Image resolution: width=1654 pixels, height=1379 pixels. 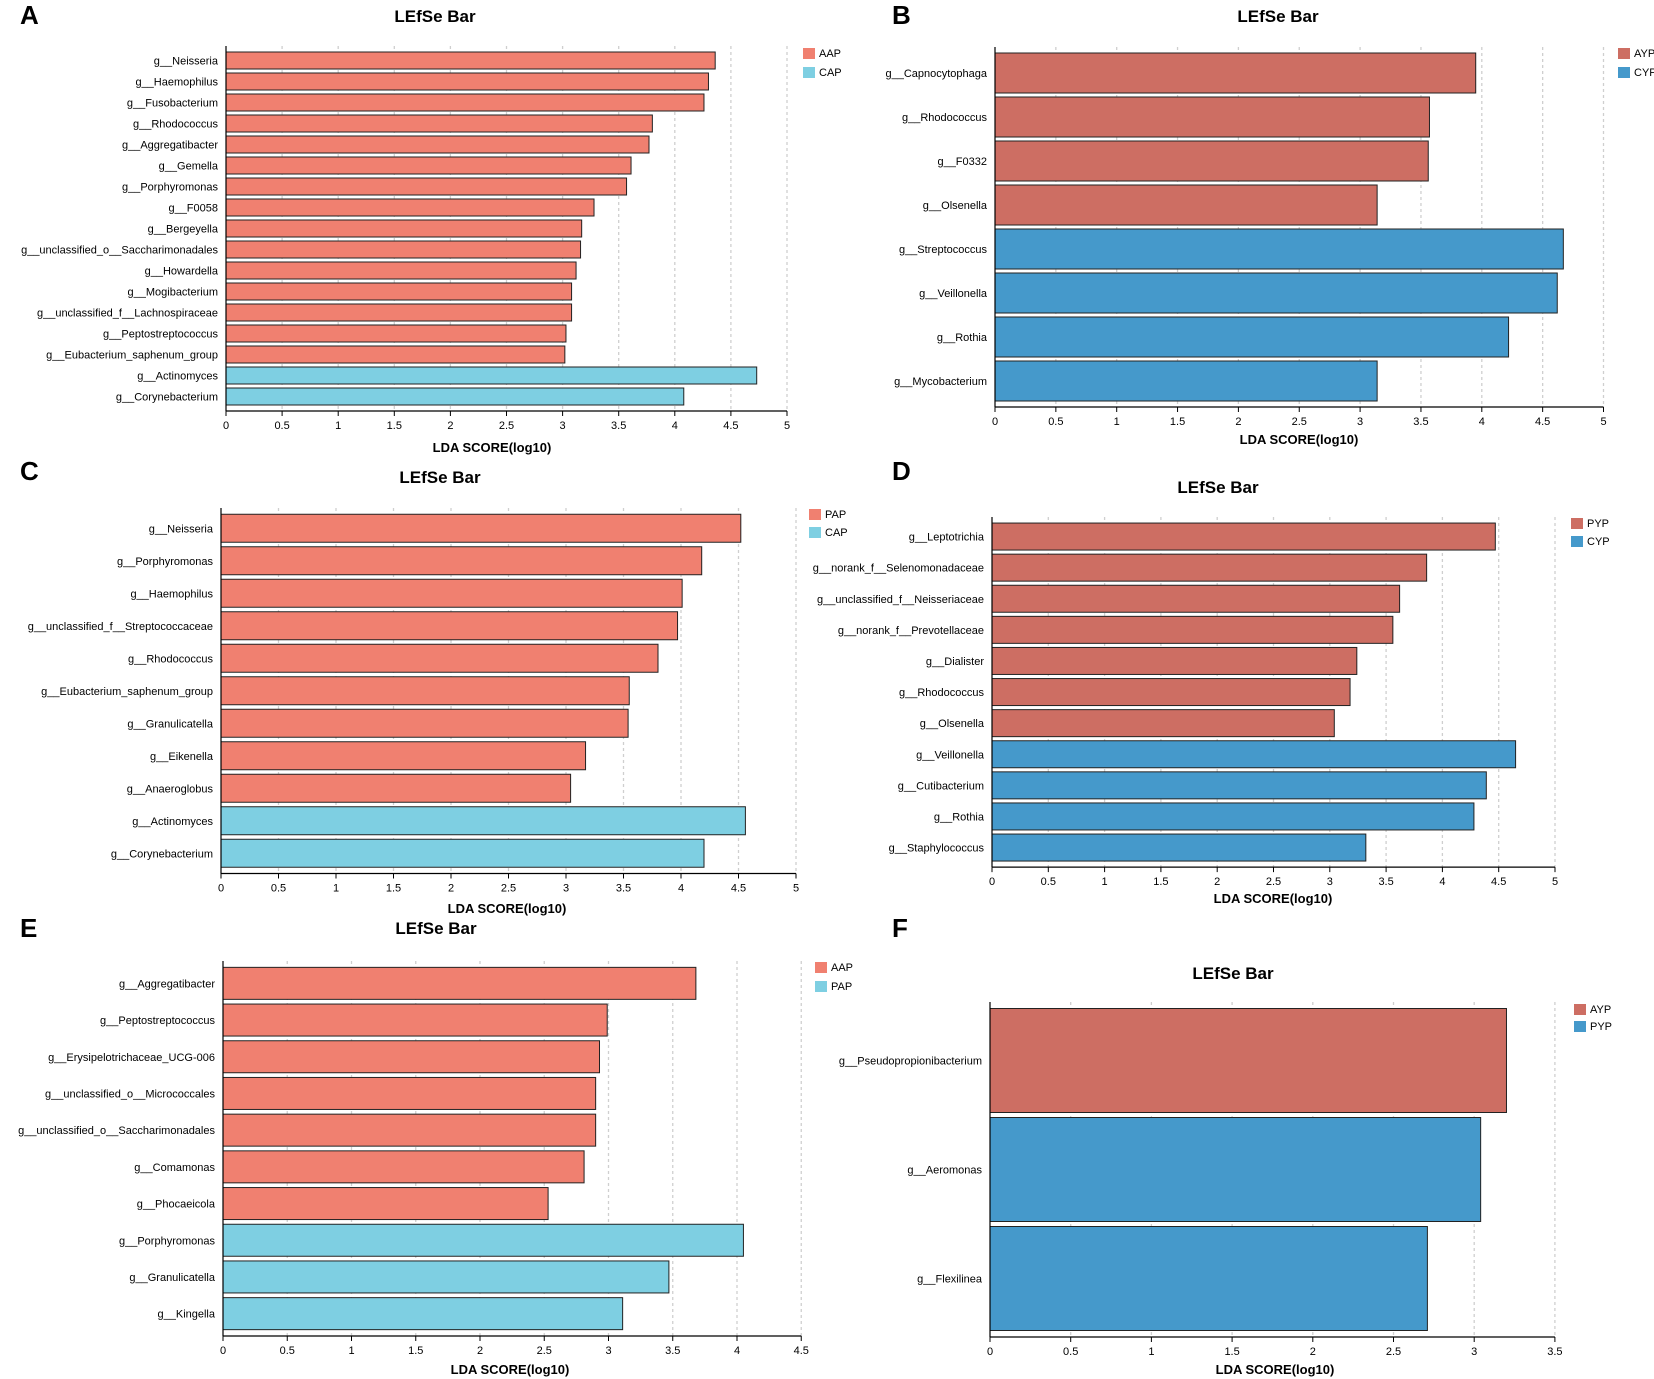 I want to click on legend-swatch-pap, so click(x=815, y=514).